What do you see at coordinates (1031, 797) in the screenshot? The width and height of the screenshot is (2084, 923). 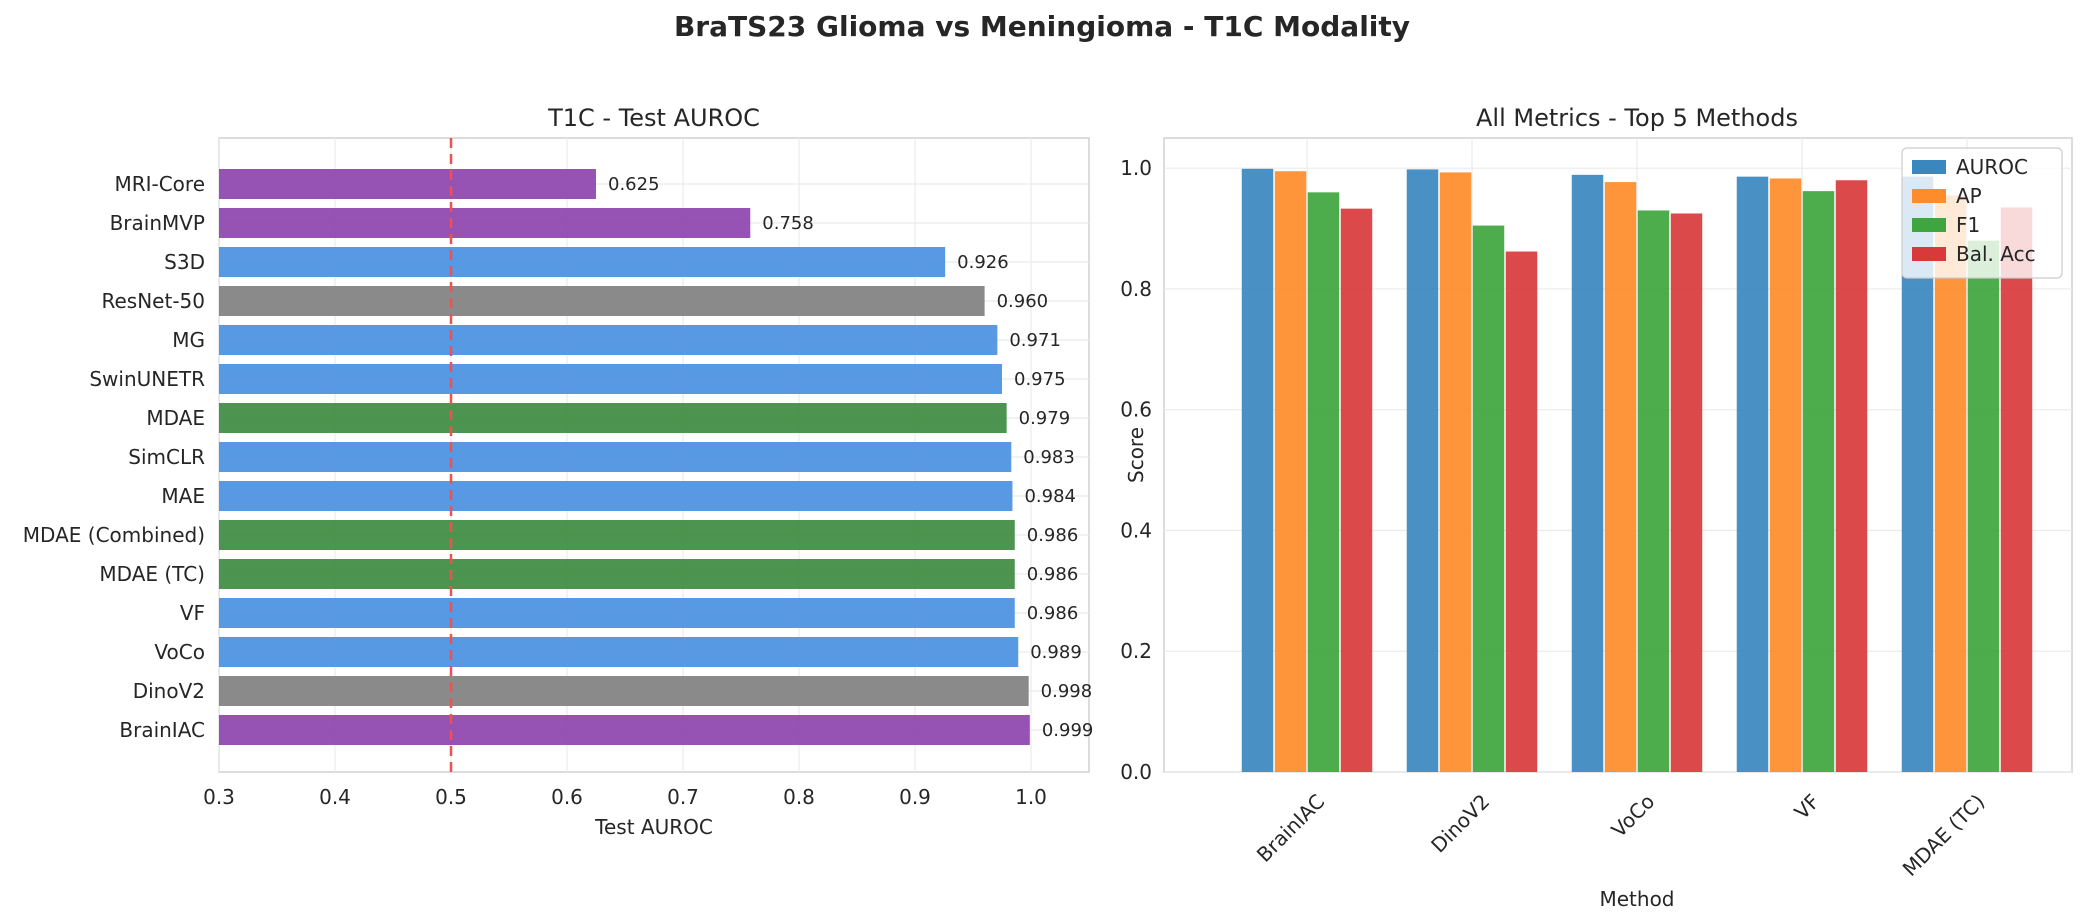 I see `chart1-x-tick-label: 1.0` at bounding box center [1031, 797].